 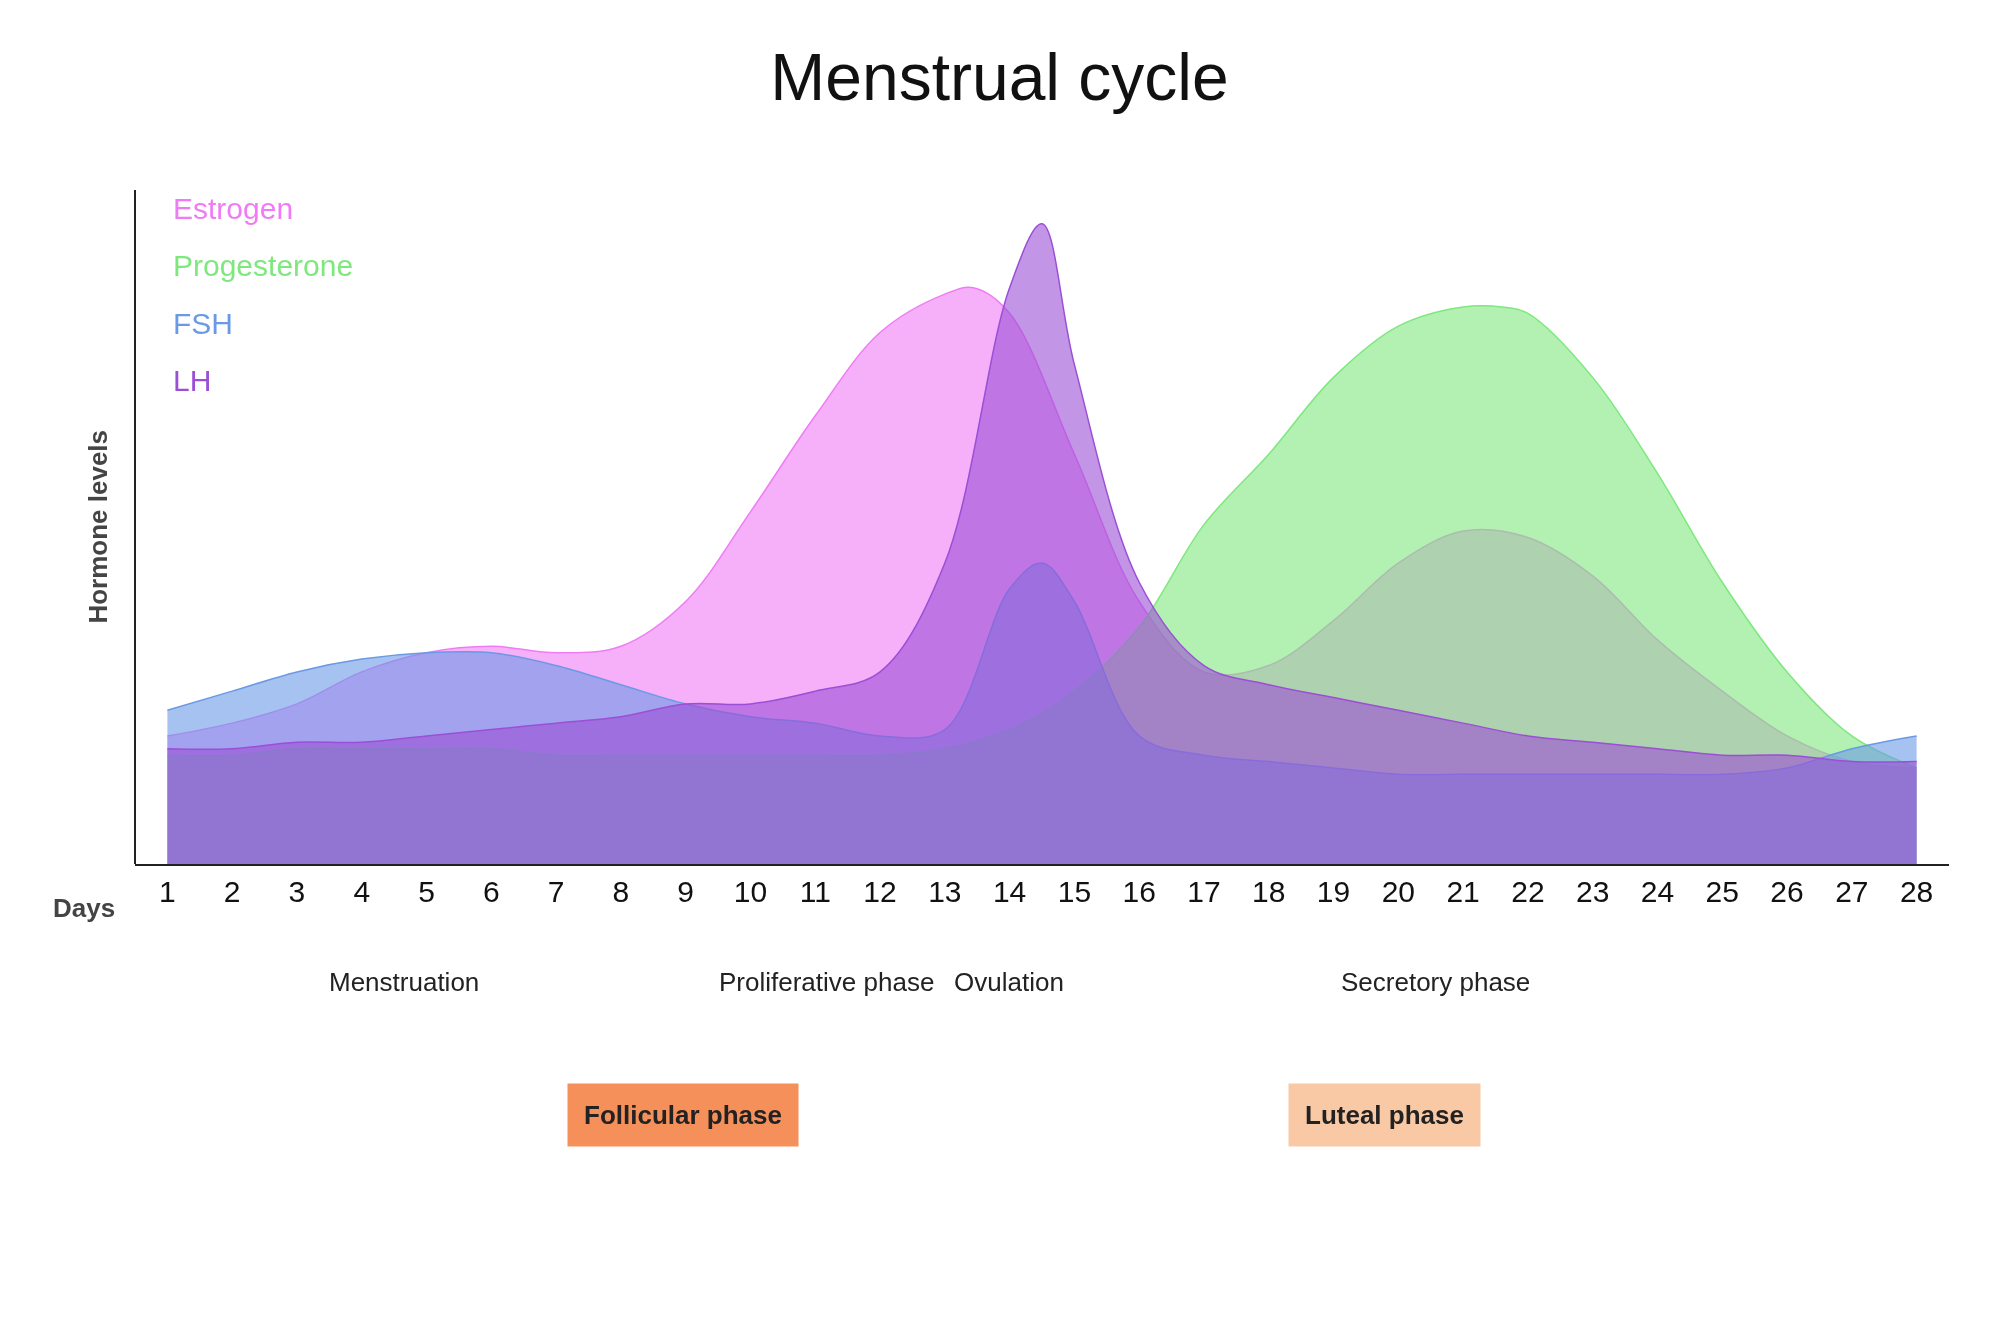 I want to click on x-tick-label: 19, so click(x=1333, y=891).